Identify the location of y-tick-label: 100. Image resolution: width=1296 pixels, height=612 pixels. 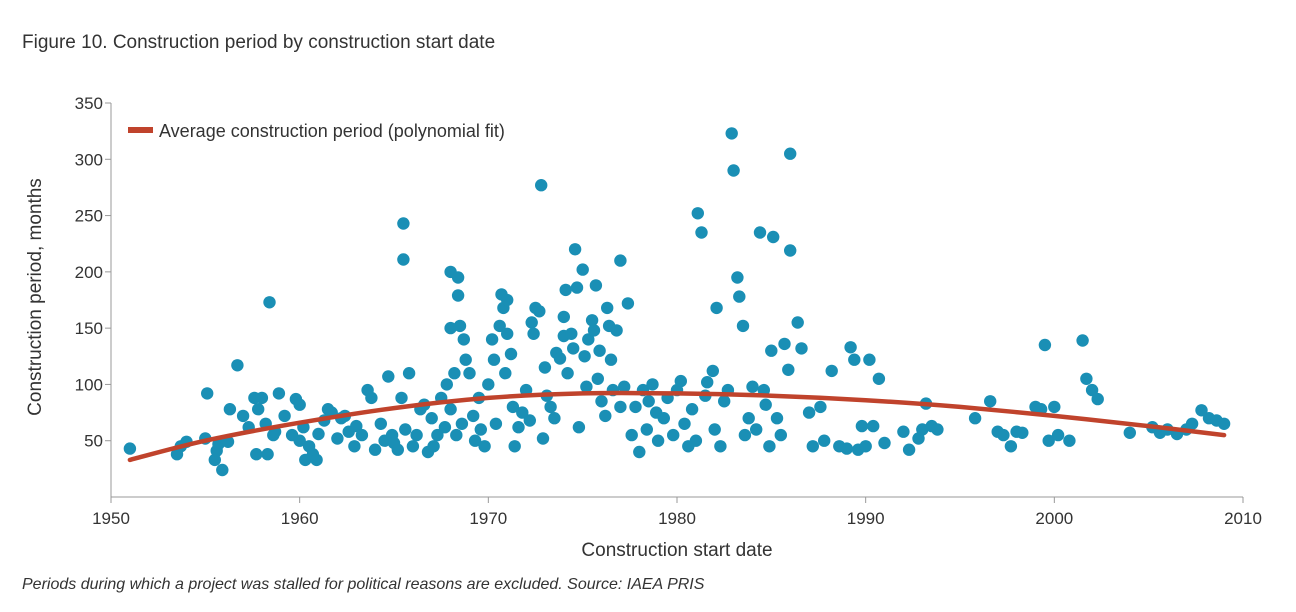
(89, 384).